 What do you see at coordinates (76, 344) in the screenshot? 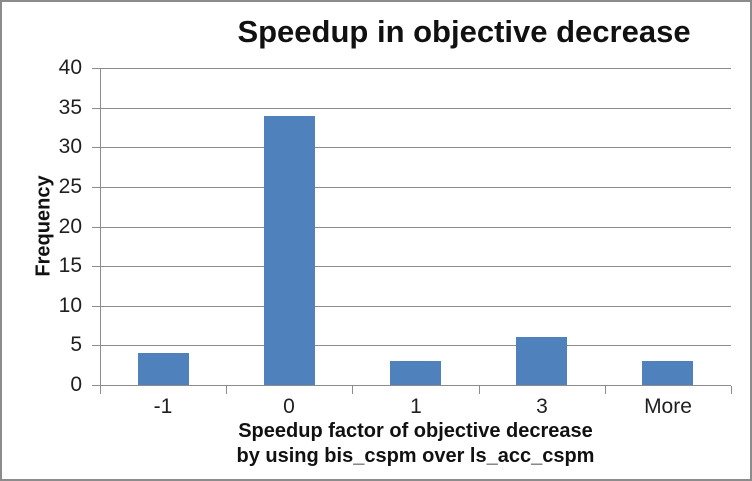
I see `y-axis-tick-label: 5` at bounding box center [76, 344].